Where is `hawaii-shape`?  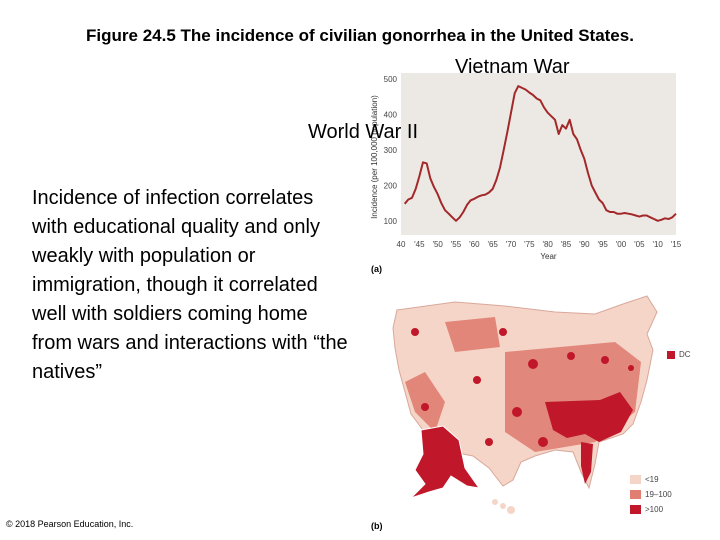
hawaii-shape is located at coordinates (503, 506).